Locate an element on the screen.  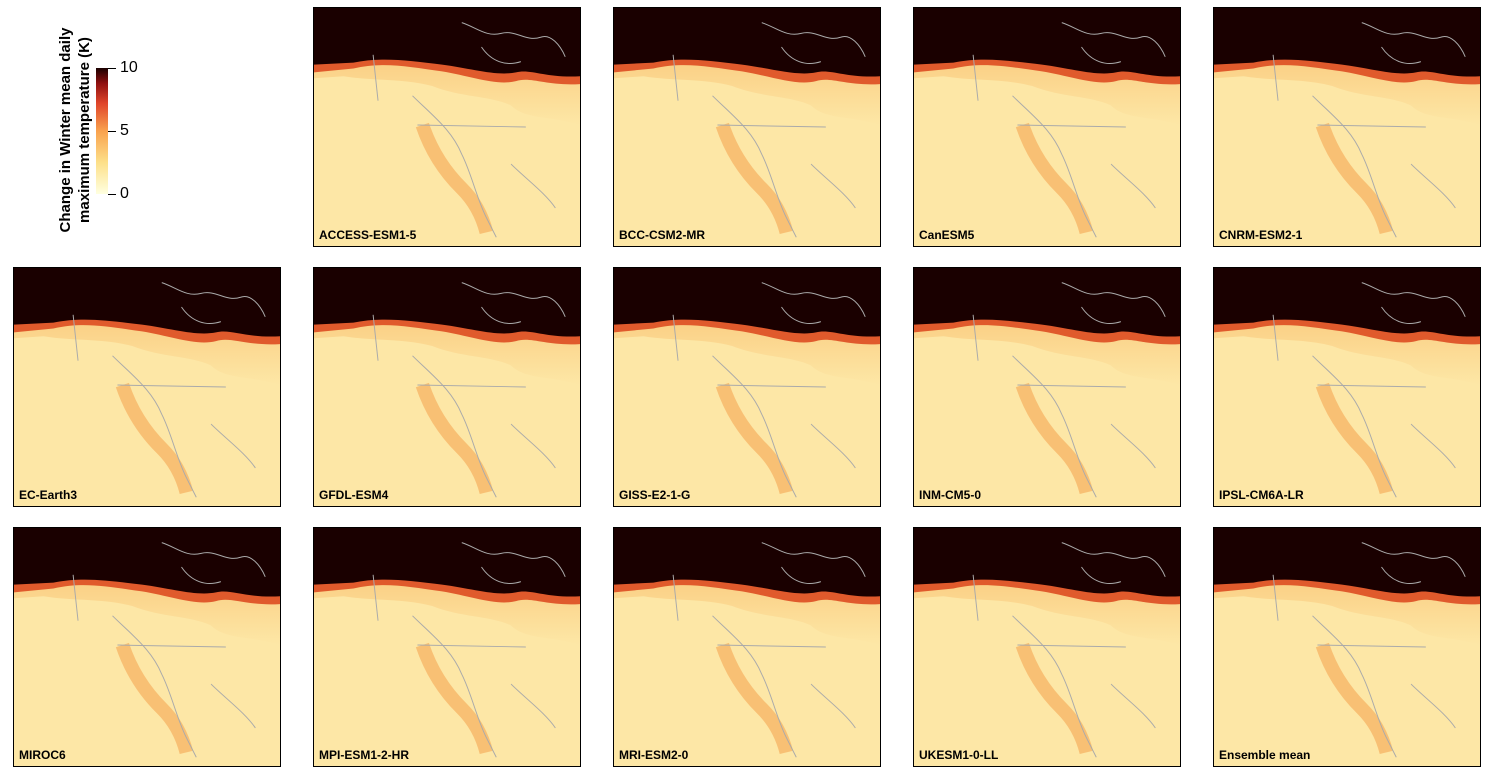
panel-label: CNRM-ESM2-1 is located at coordinates (1261, 235).